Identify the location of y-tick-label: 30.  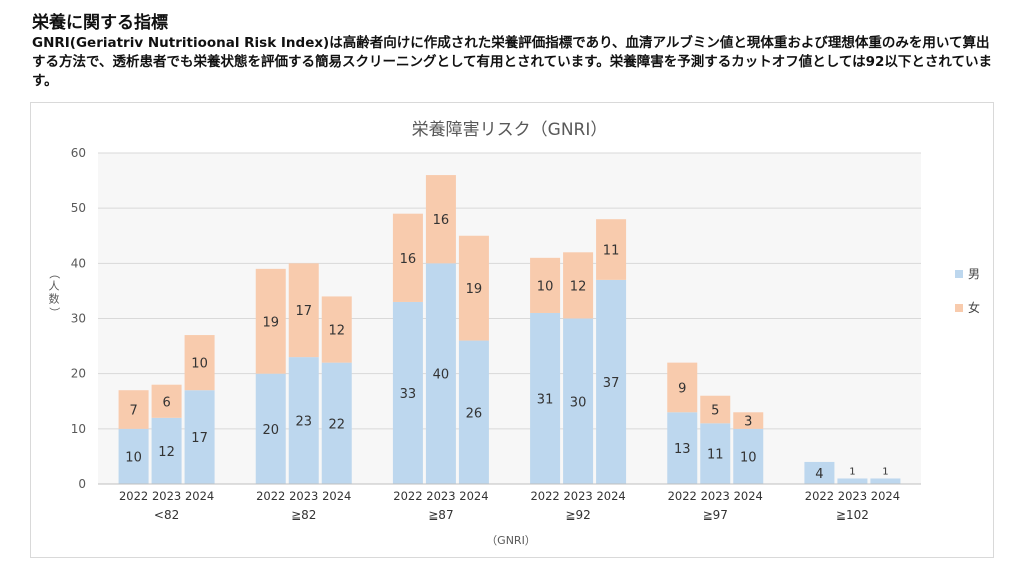
(78, 319).